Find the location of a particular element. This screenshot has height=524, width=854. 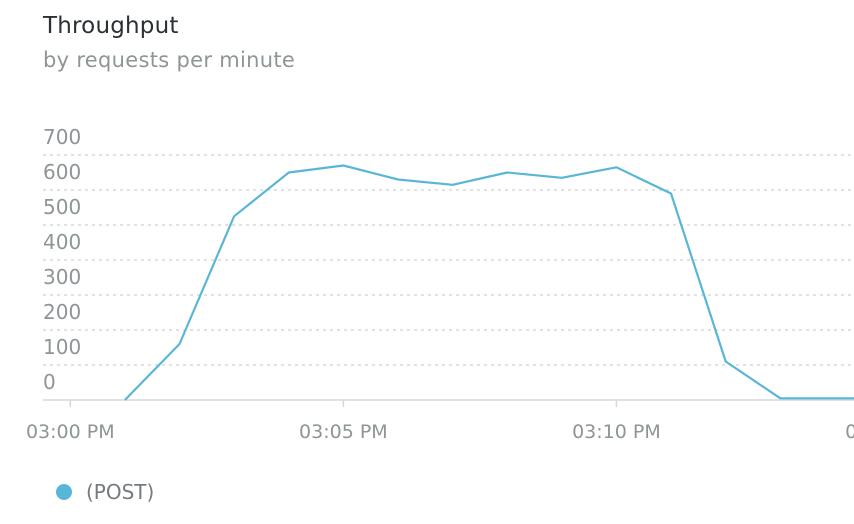

x-tick-label: 03:10 PM is located at coordinates (616, 432).